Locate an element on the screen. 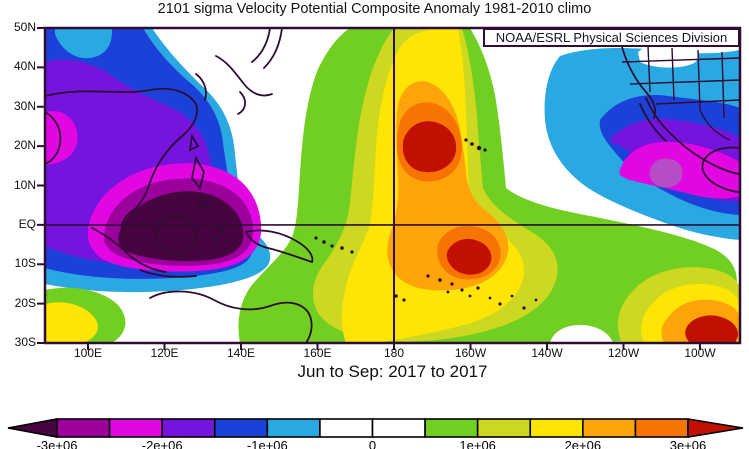 This screenshot has height=449, width=749. contour-red-southeast is located at coordinates (712, 329).